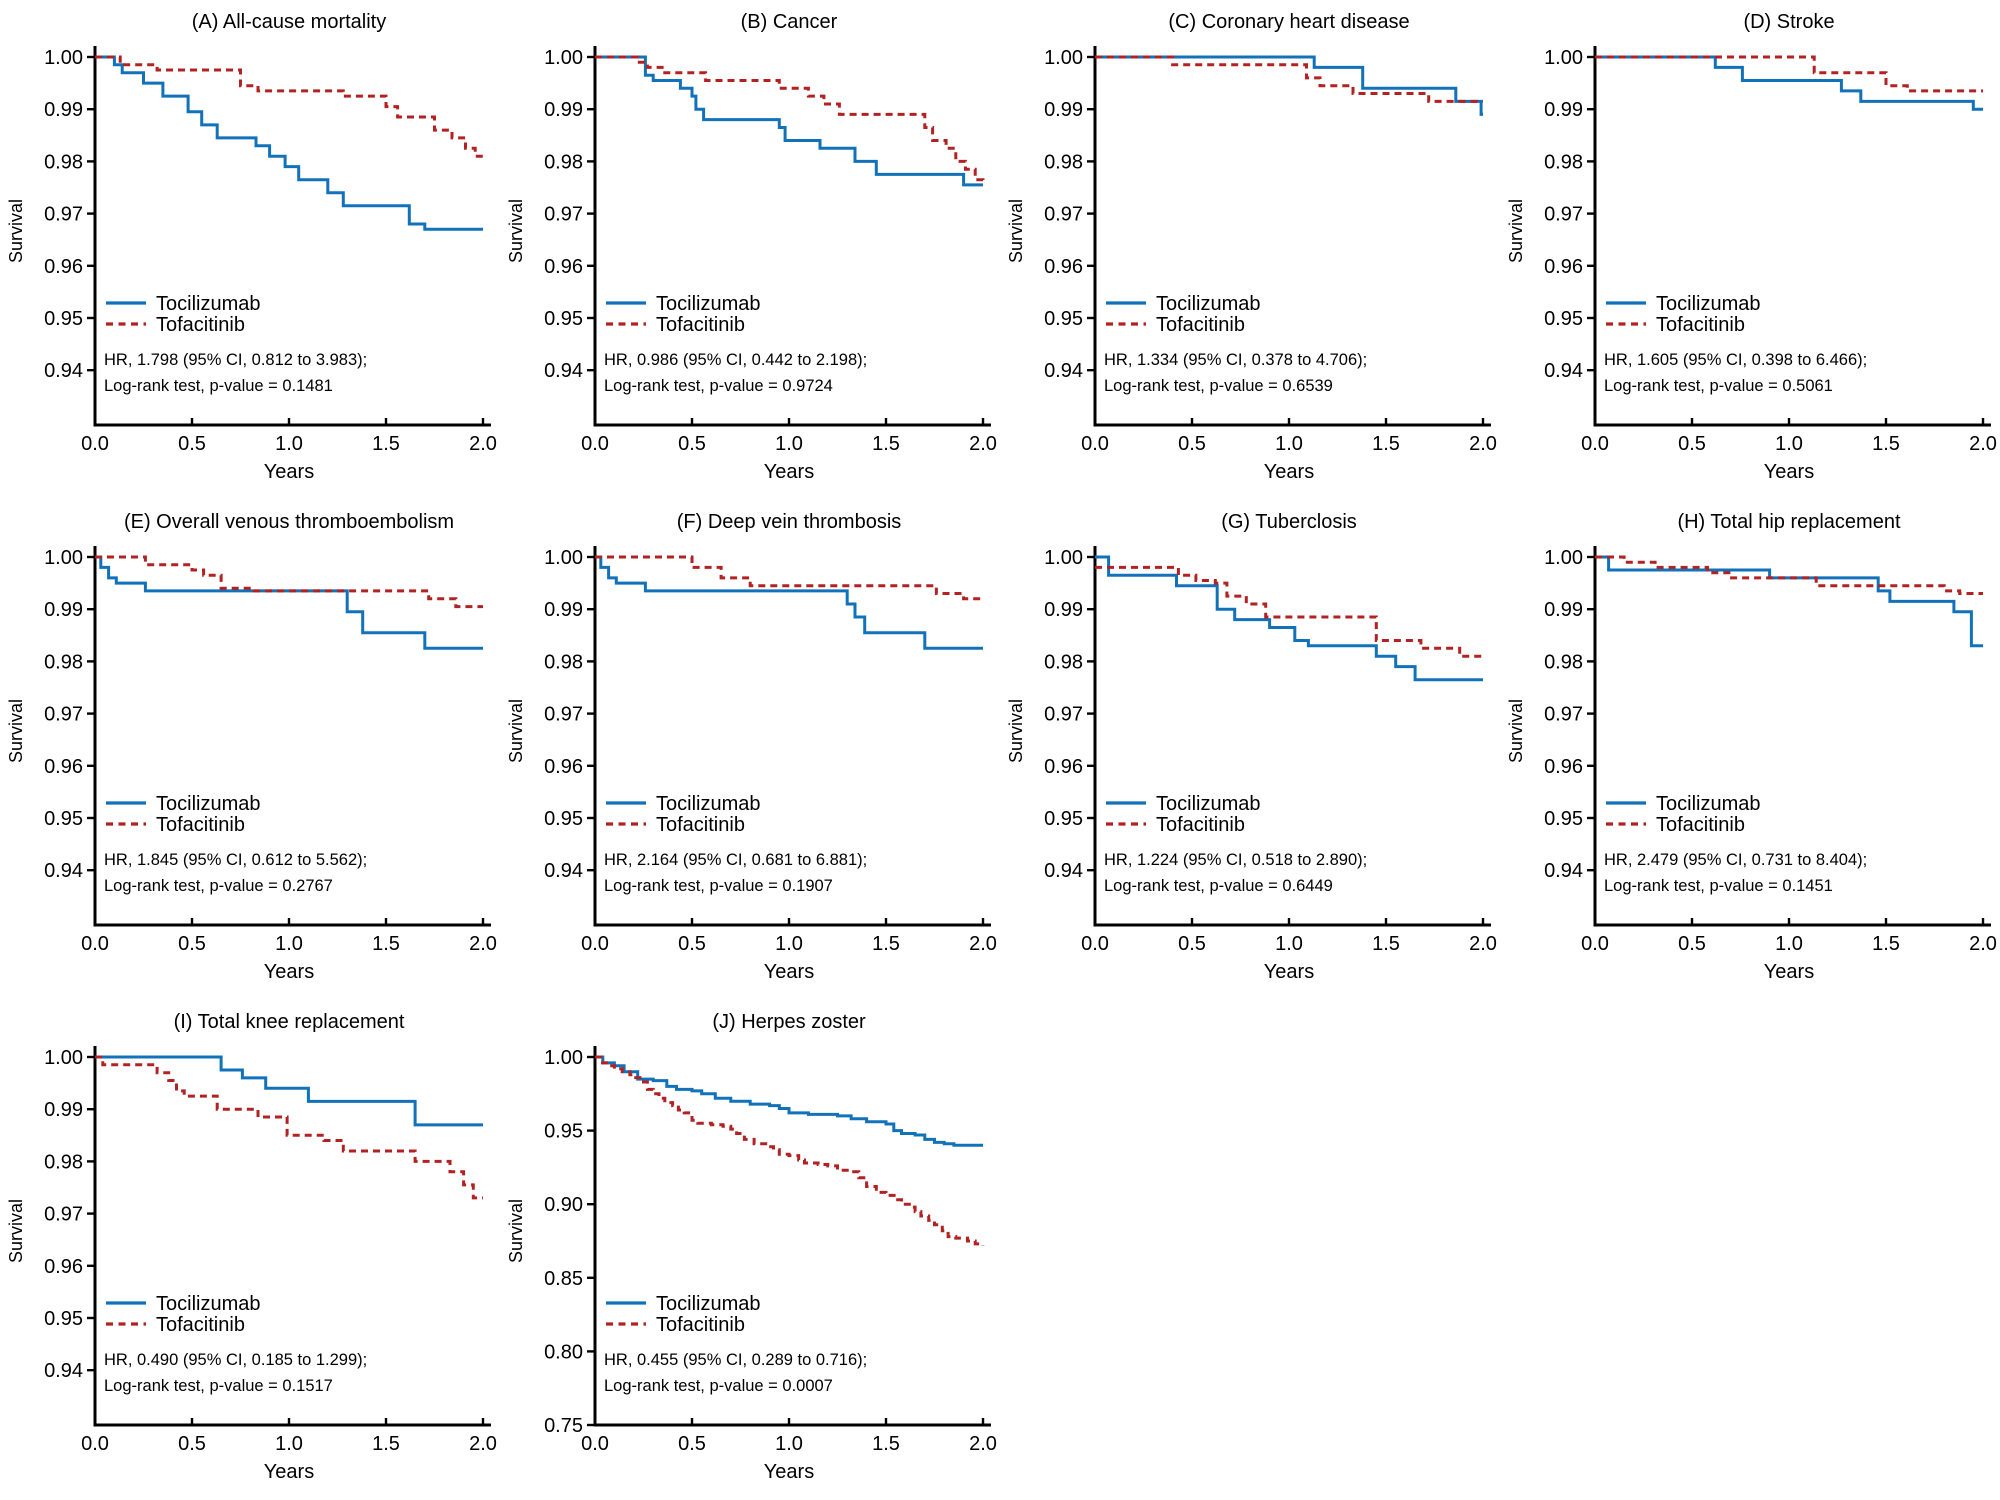  Describe the element at coordinates (735, 1360) in the screenshot. I see `hr-annotation: HR, 0.455 (95% CI, 0.289 to 0.716);` at that location.